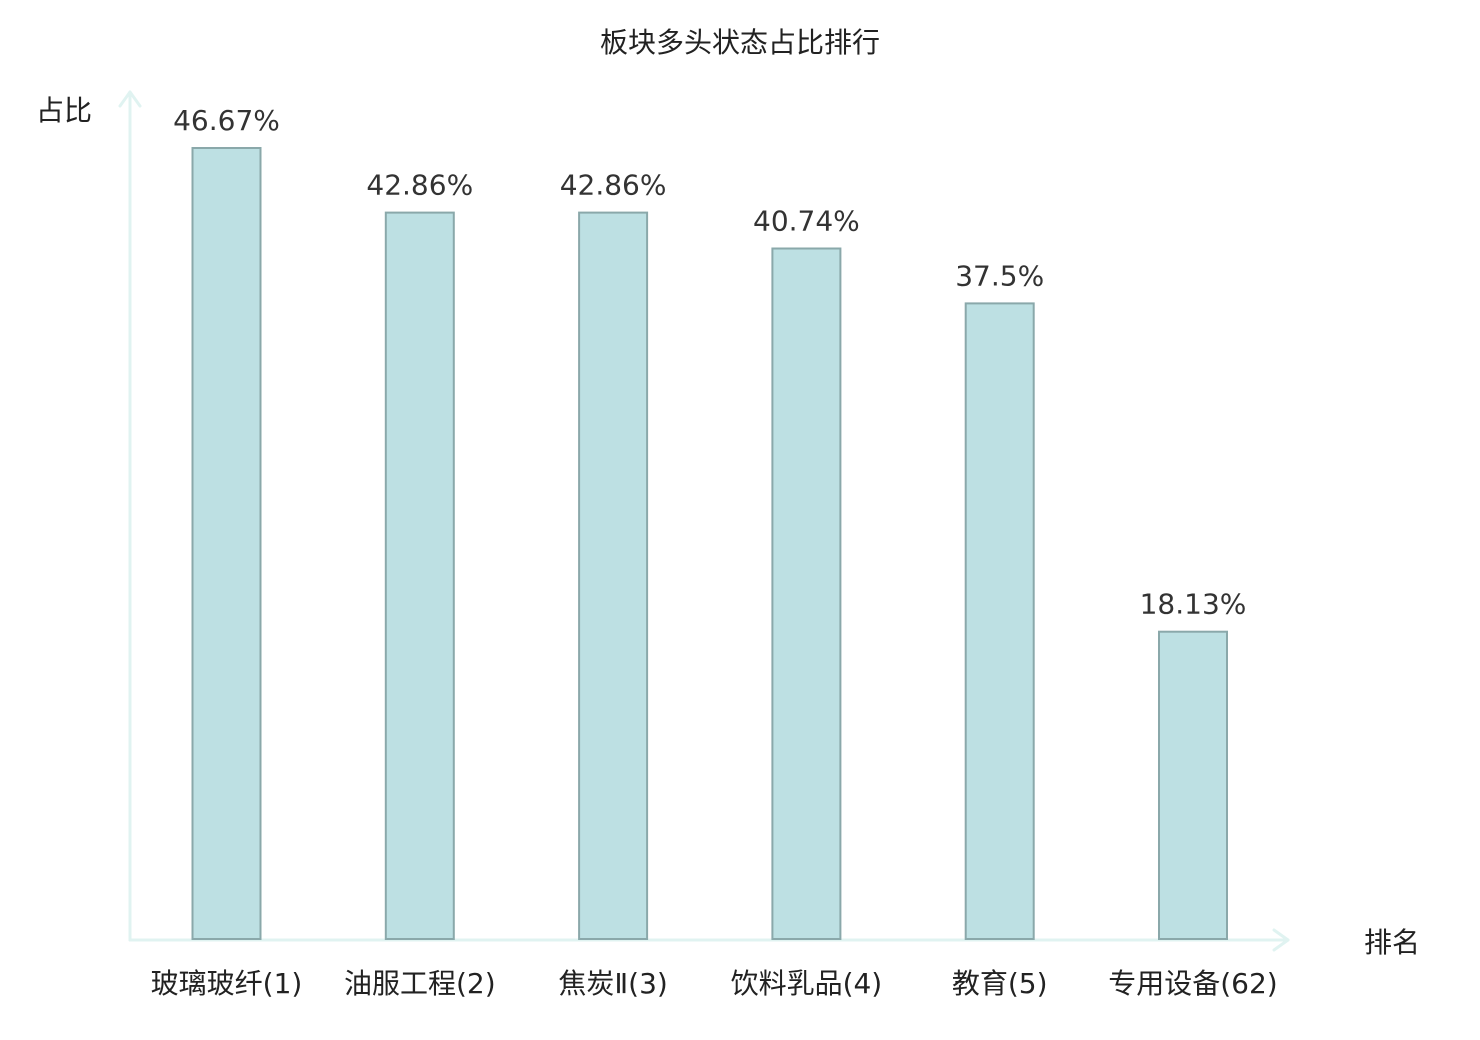  What do you see at coordinates (1000, 983) in the screenshot?
I see `category-label-5: 教育(5)` at bounding box center [1000, 983].